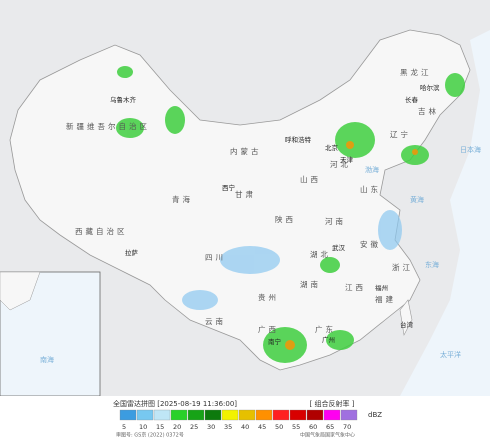 This screenshot has height=443, width=490. What do you see at coordinates (428, 111) in the screenshot?
I see `province-label: 吉林` at bounding box center [428, 111].